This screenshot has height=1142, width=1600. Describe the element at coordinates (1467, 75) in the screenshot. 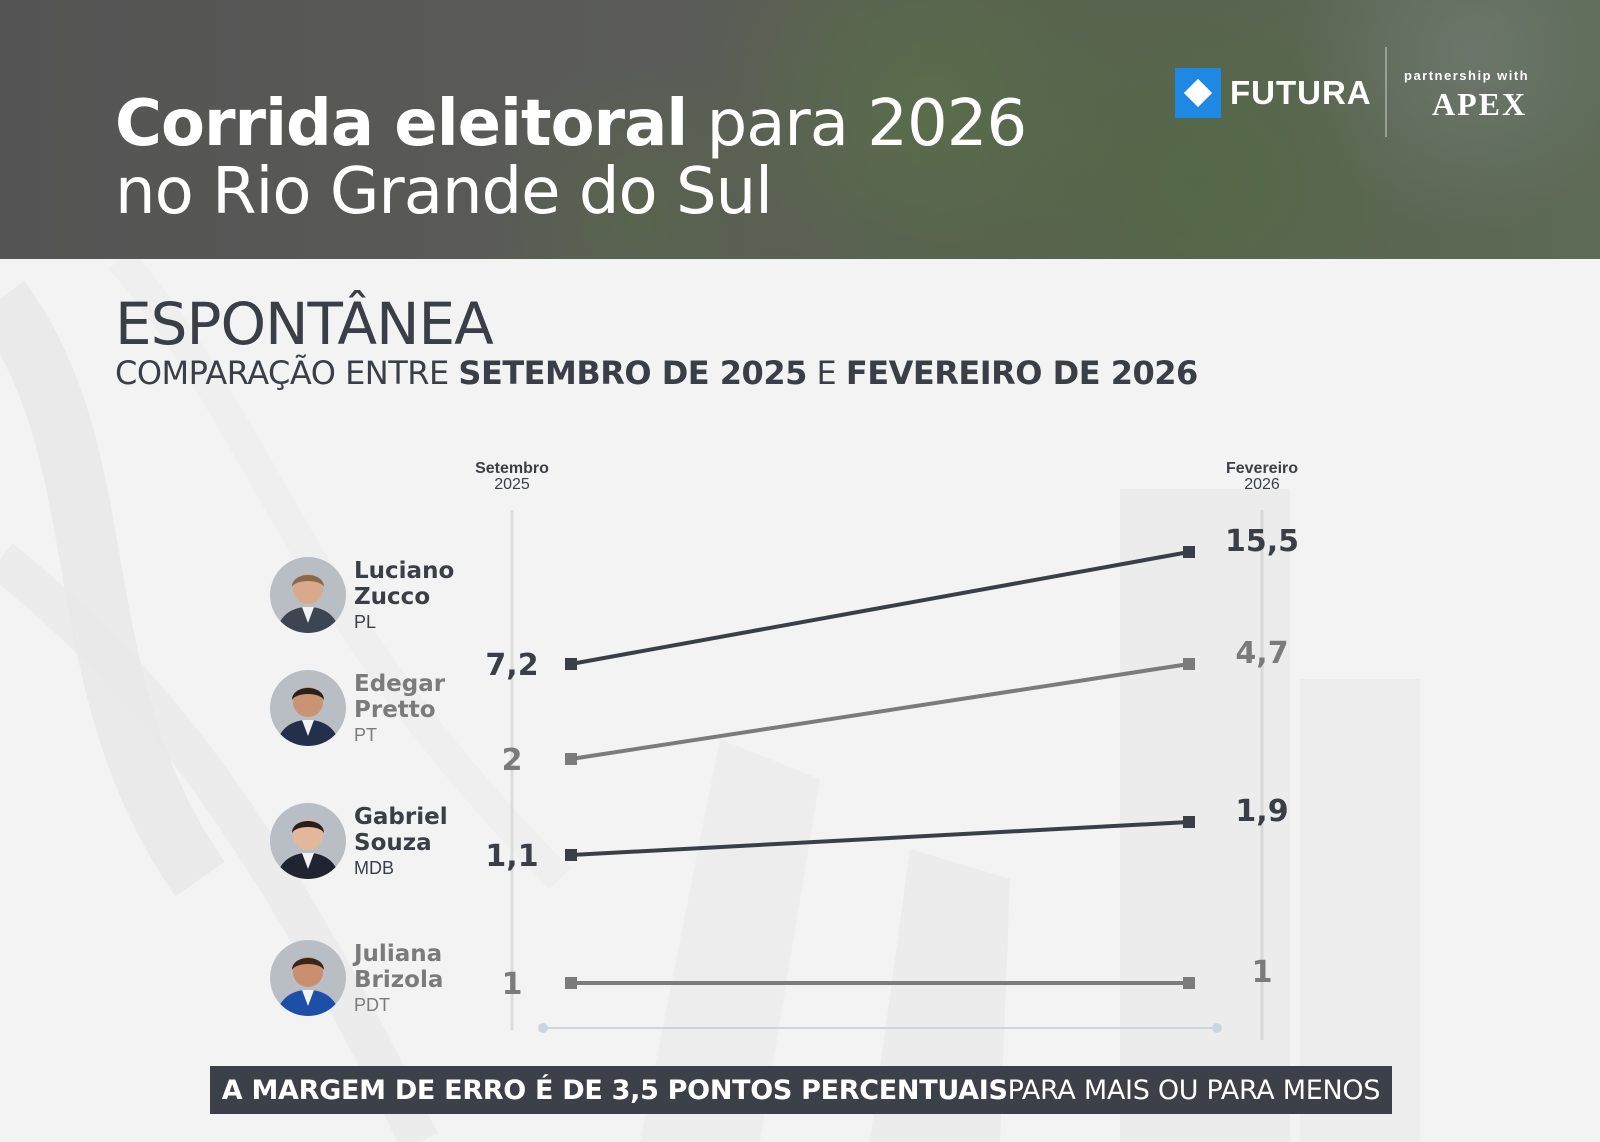

I see `partner-label: partnership with` at that location.